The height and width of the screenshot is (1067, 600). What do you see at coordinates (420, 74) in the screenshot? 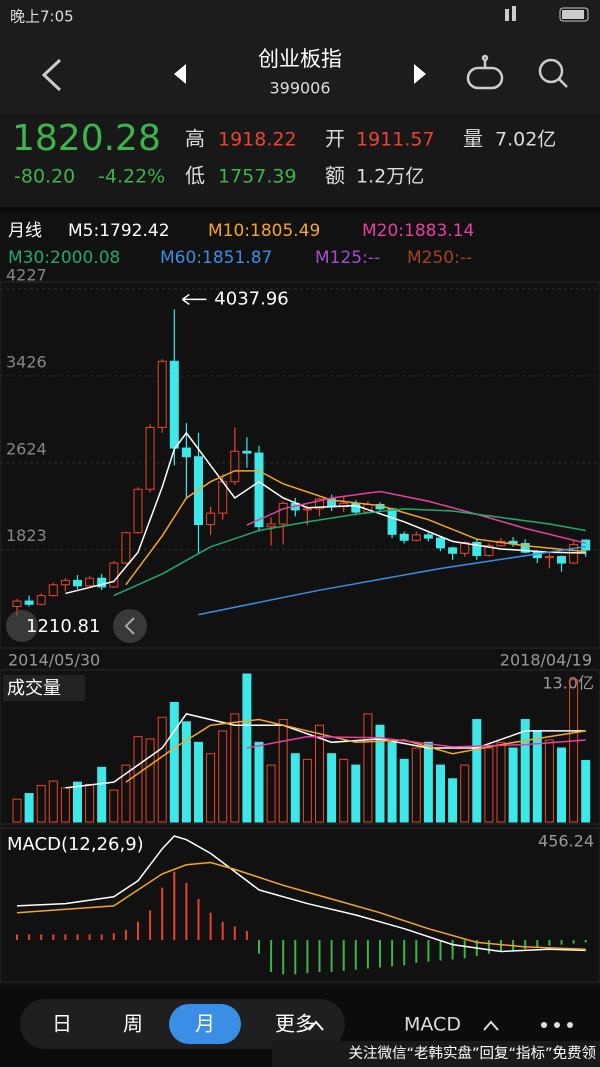
I see `next-button` at bounding box center [420, 74].